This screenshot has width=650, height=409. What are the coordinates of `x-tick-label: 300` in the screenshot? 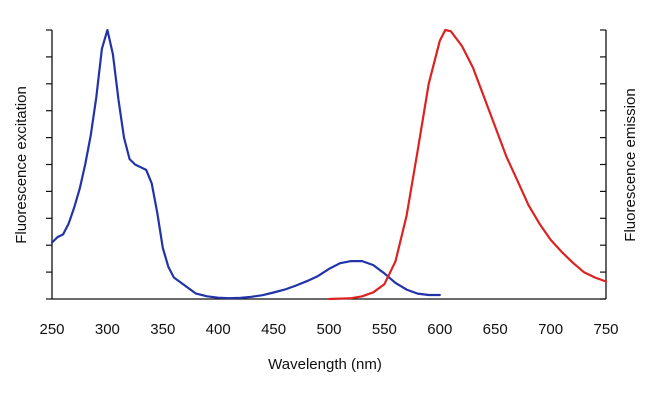 It's located at (107, 329).